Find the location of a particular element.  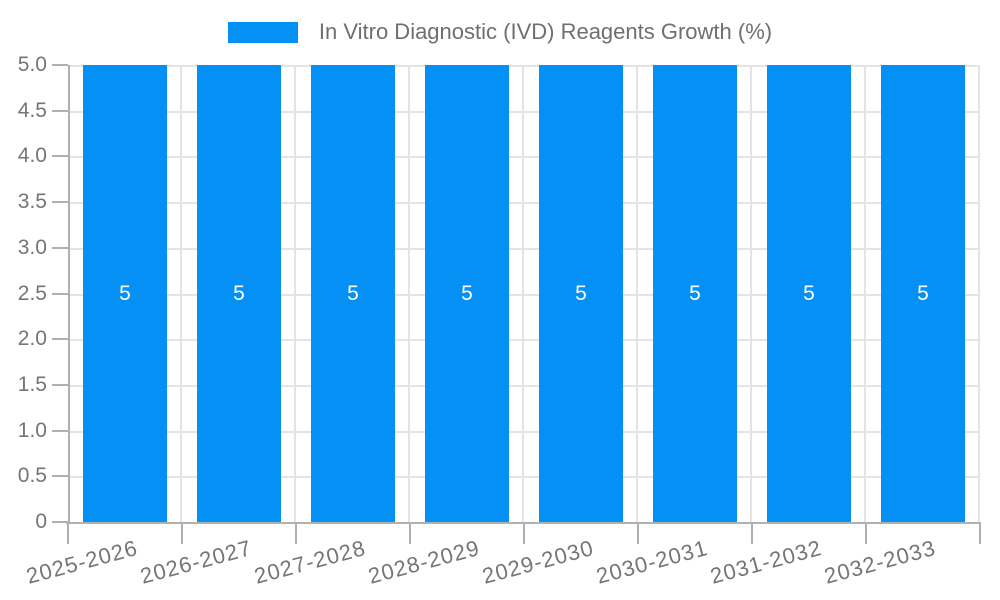

y-axis-tick-label: 5.0 is located at coordinates (32, 64).